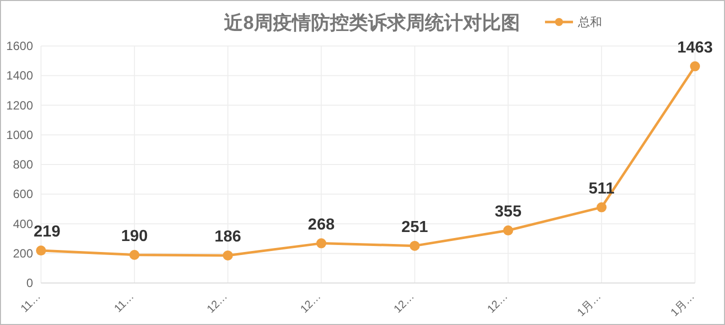 This screenshot has width=725, height=325. I want to click on data-label: 1463, so click(695, 47).